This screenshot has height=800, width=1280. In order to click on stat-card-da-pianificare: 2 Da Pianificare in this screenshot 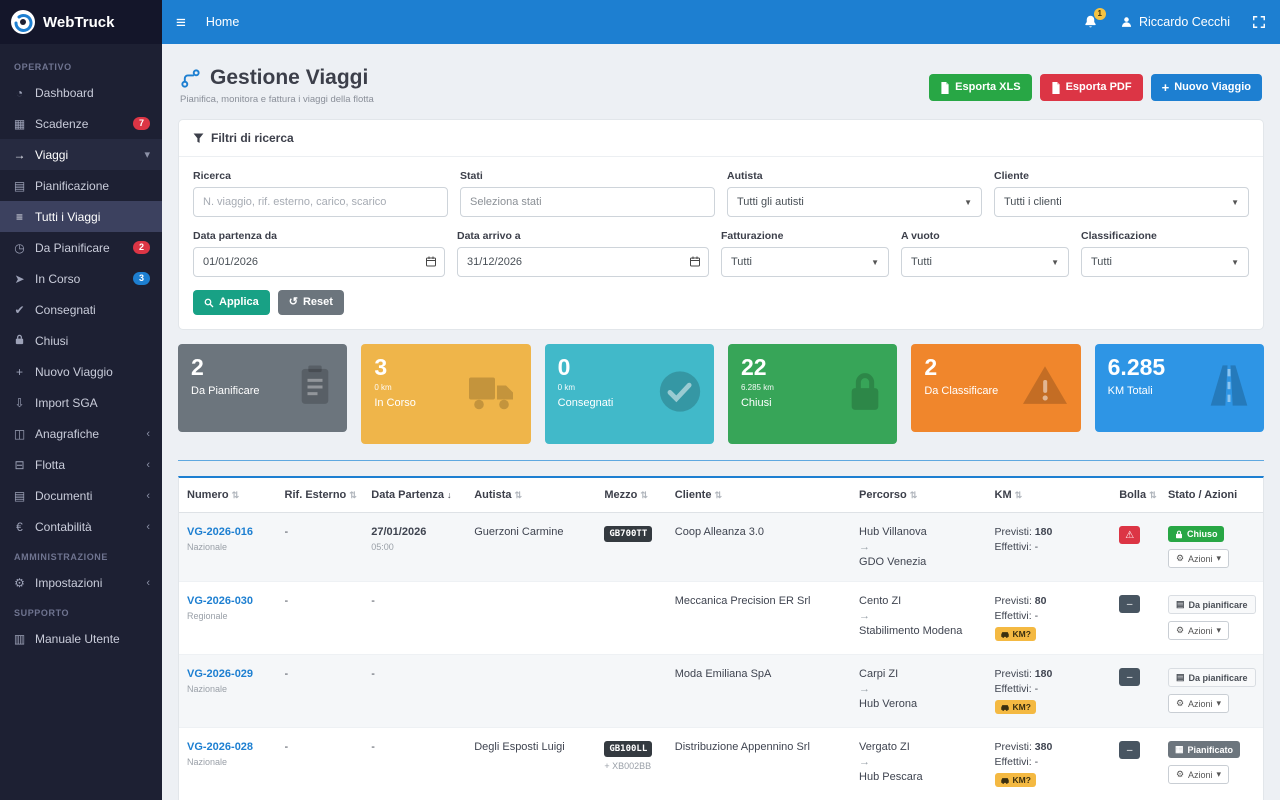, I will do `click(263, 388)`.